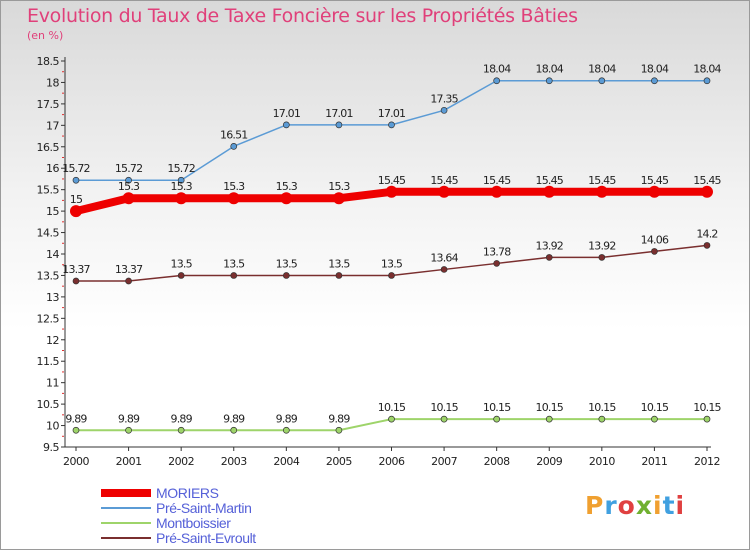 The height and width of the screenshot is (550, 750). Describe the element at coordinates (126, 522) in the screenshot. I see `legend-swatch-montboissier` at that location.